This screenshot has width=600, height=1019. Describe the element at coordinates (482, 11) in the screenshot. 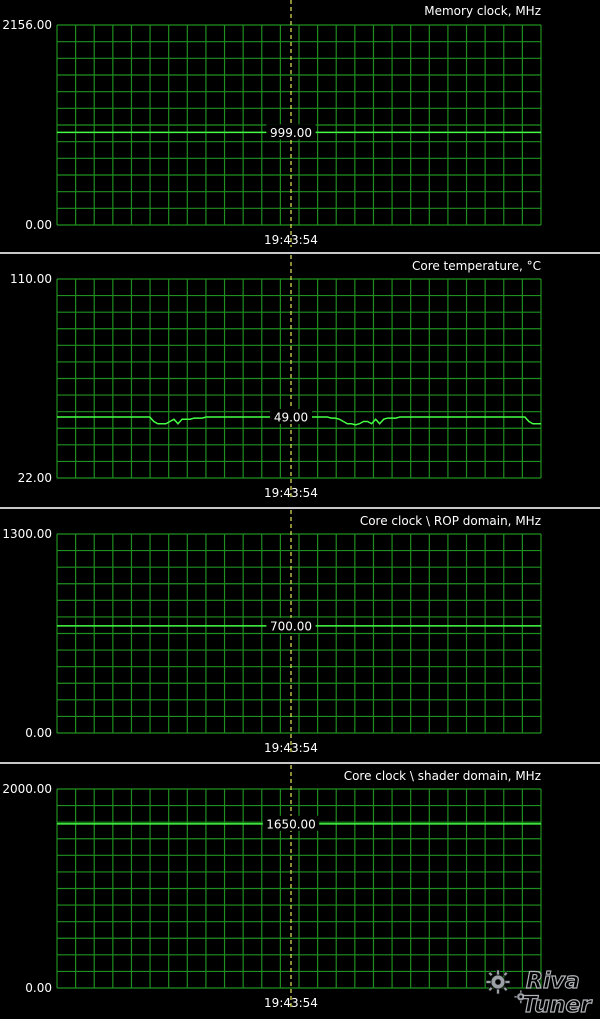

I see `chart-title: Memory clock, MHz` at that location.